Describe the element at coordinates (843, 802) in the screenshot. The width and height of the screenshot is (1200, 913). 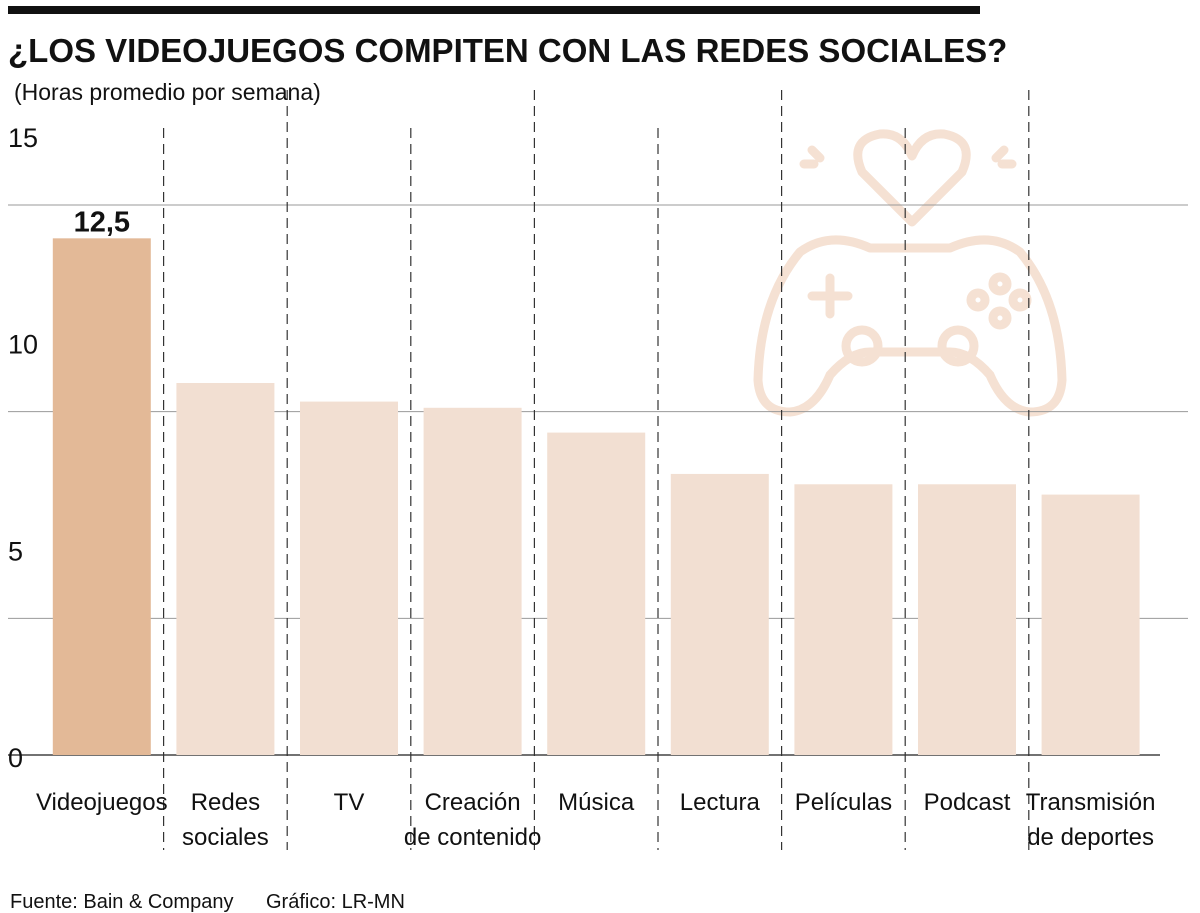
I see `x-tick-label: Películas` at that location.